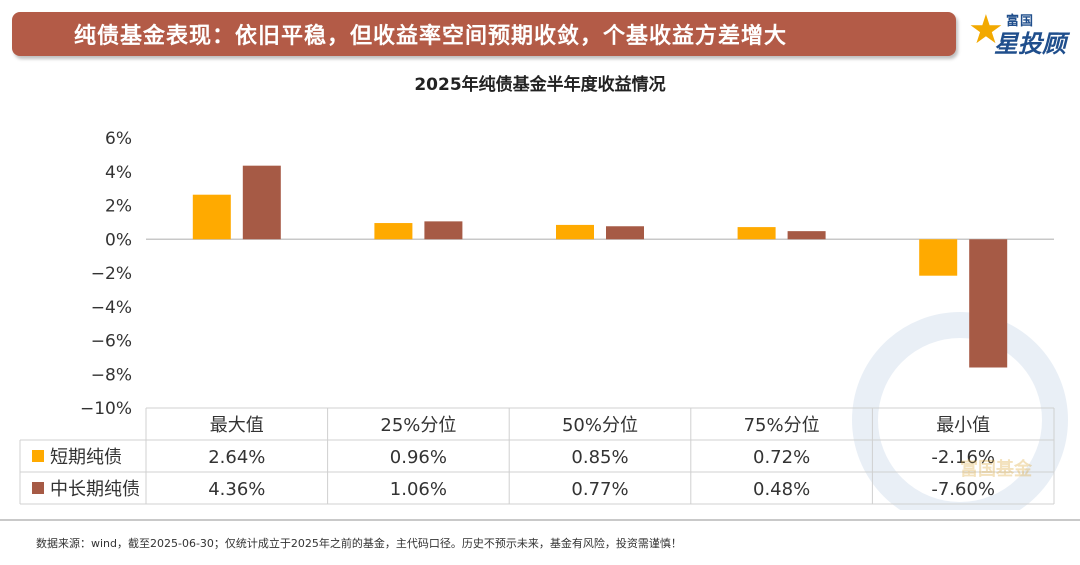 This screenshot has height=565, width=1080. Describe the element at coordinates (111, 342) in the screenshot. I see `y-tick-label: −6%` at that location.